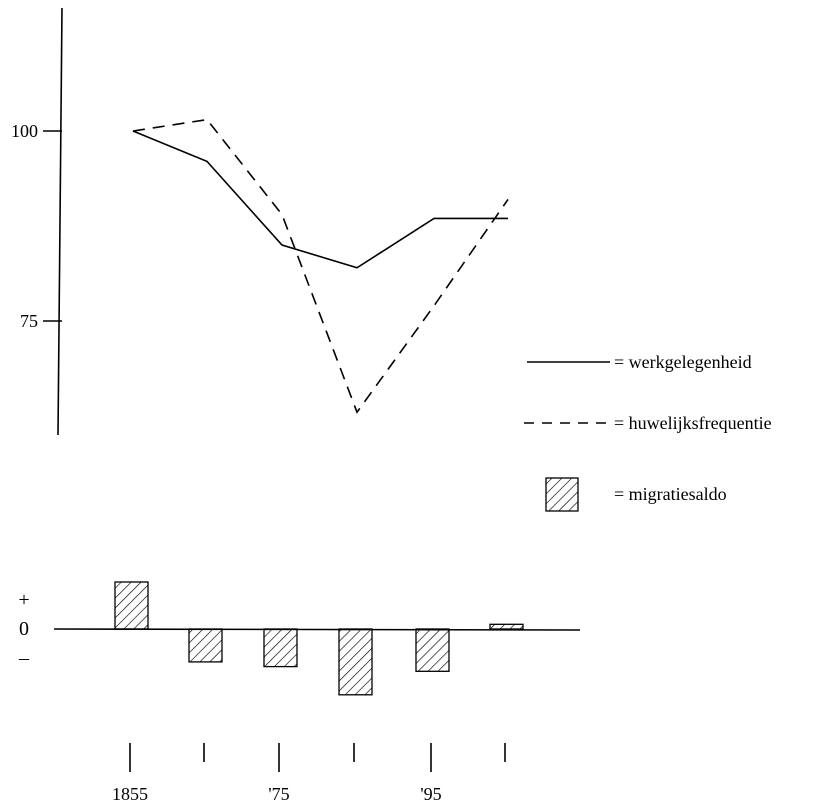 This screenshot has width=823, height=808. I want to click on bar-y-label-1: 0, so click(24, 629).